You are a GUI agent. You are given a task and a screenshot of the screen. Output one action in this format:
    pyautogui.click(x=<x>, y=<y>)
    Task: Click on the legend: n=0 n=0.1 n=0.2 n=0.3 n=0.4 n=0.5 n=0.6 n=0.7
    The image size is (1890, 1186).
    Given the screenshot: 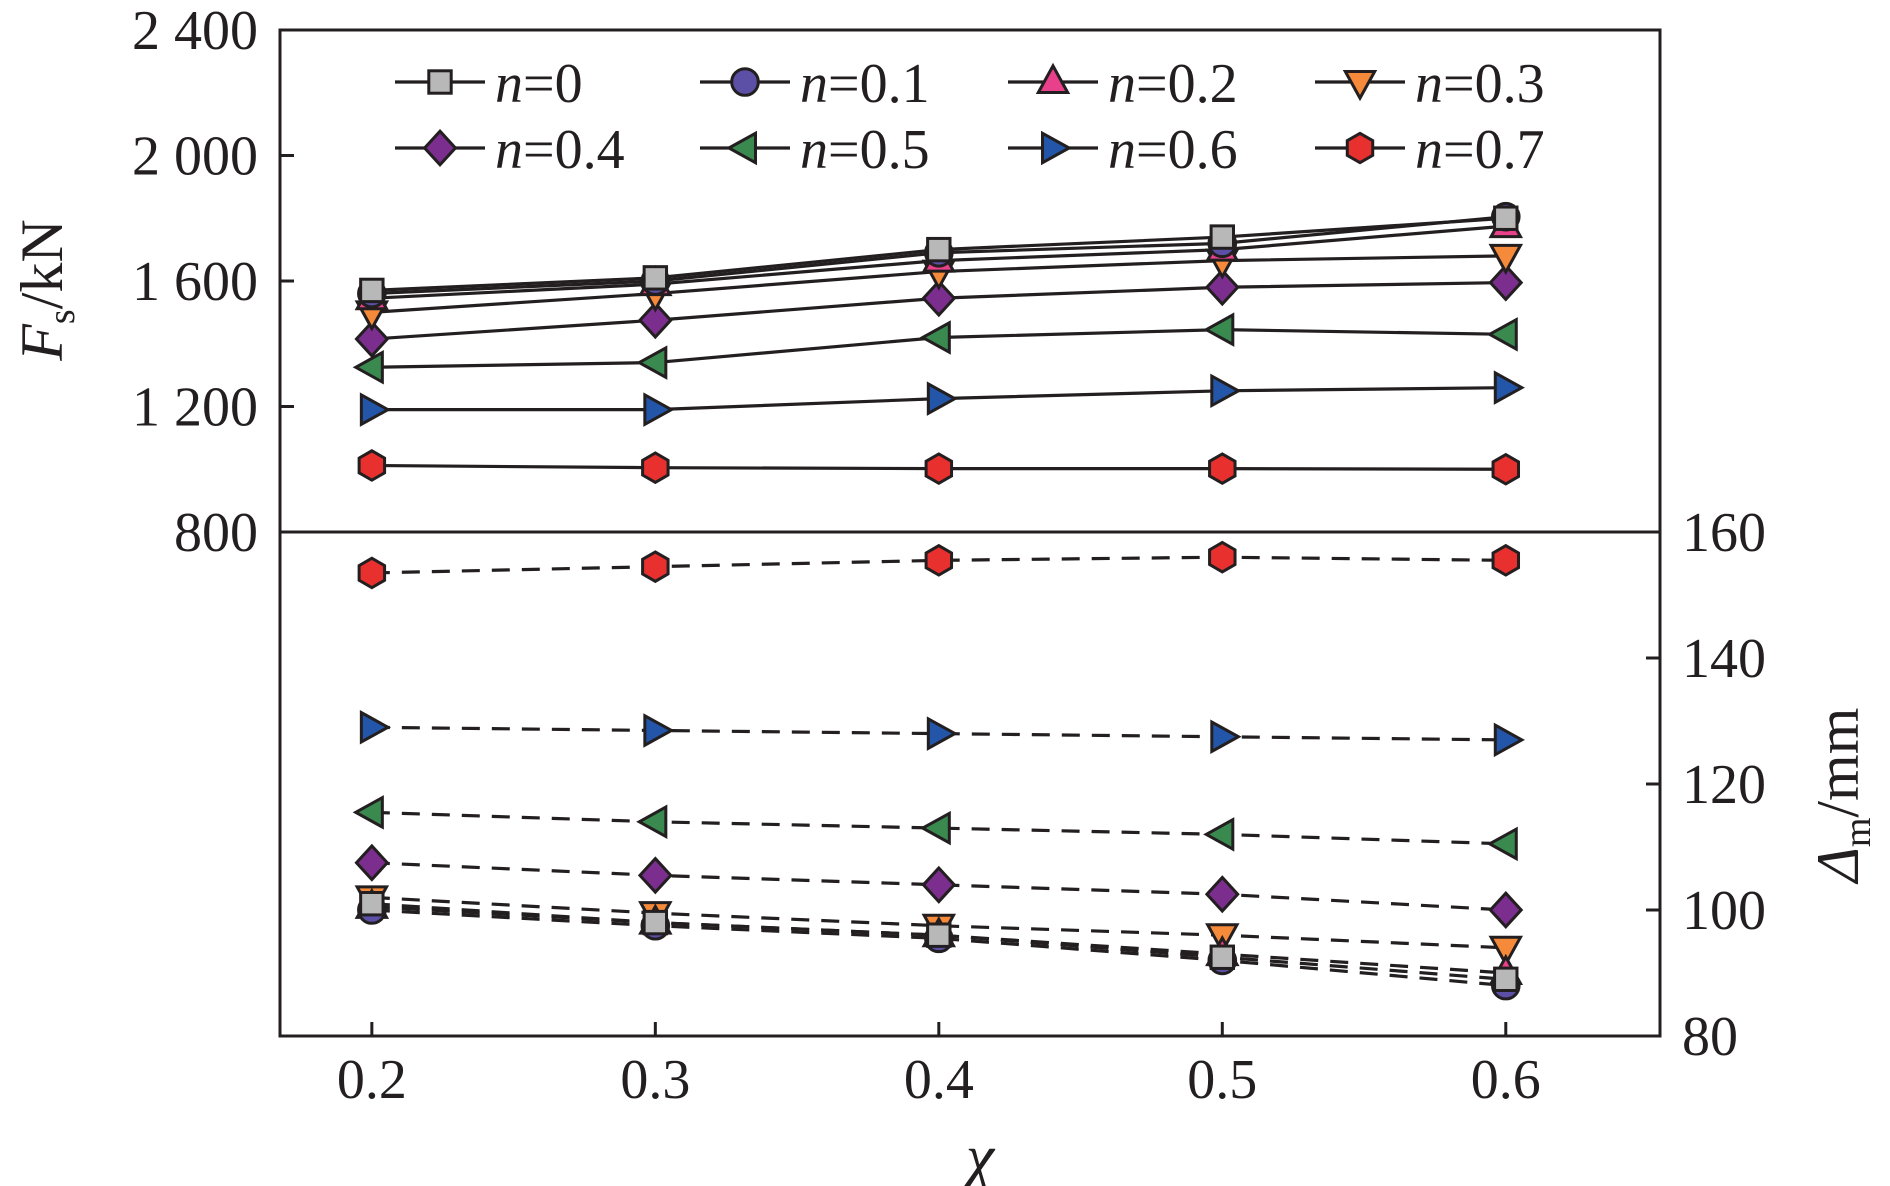 What is the action you would take?
    pyautogui.click(x=970, y=117)
    